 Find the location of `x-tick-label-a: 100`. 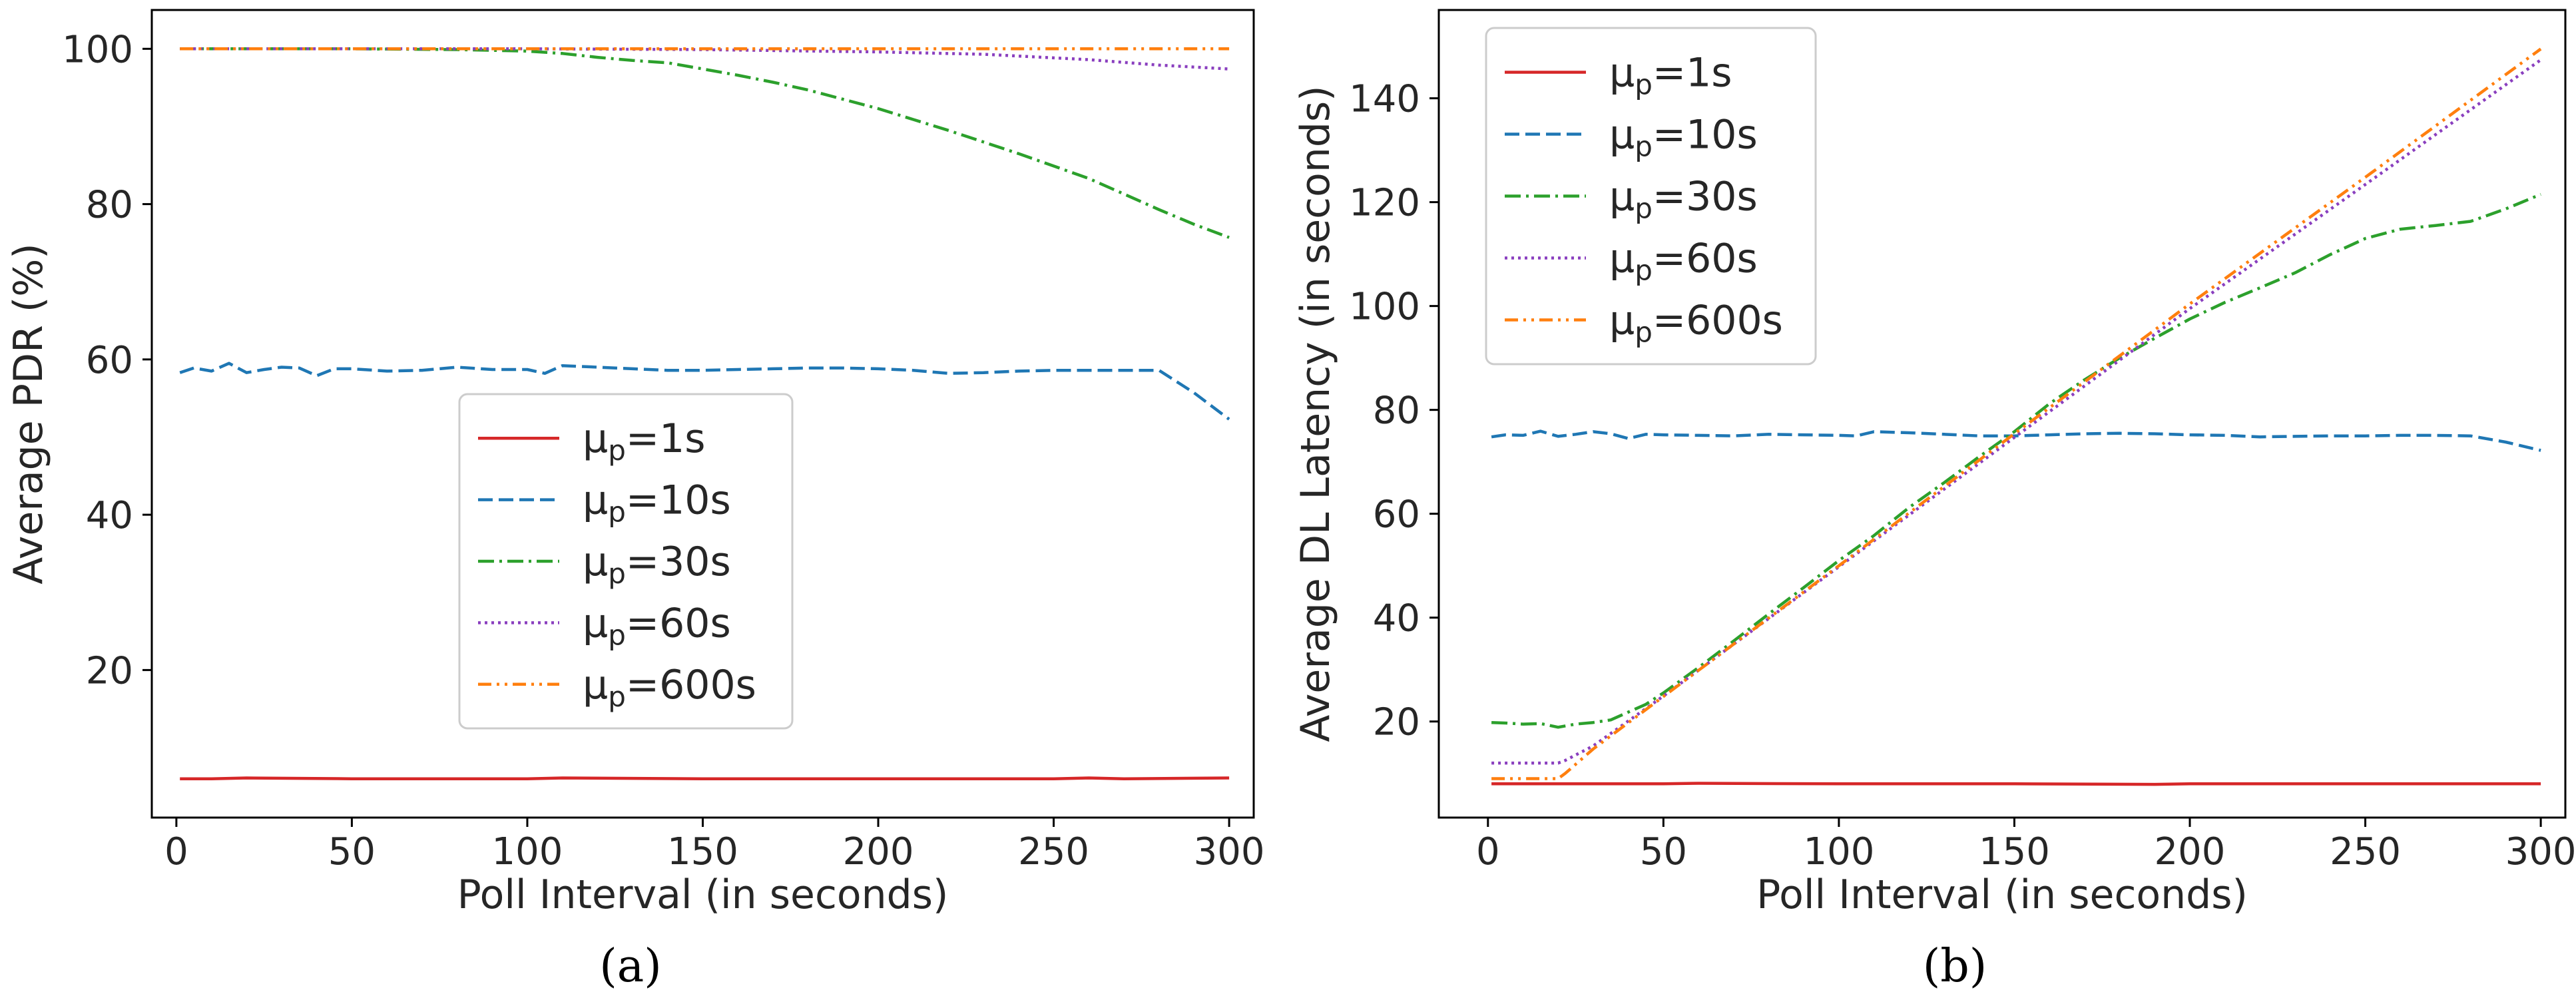

x-tick-label-a: 100 is located at coordinates (528, 852).